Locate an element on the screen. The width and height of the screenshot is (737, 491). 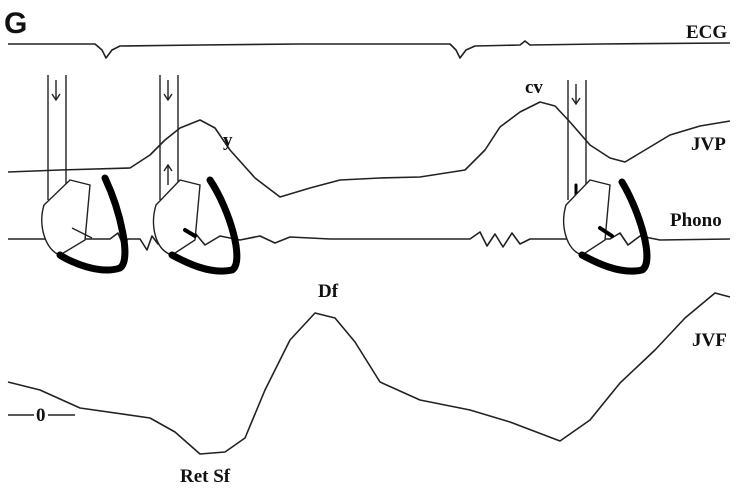
trace-label: JVF is located at coordinates (709, 340).